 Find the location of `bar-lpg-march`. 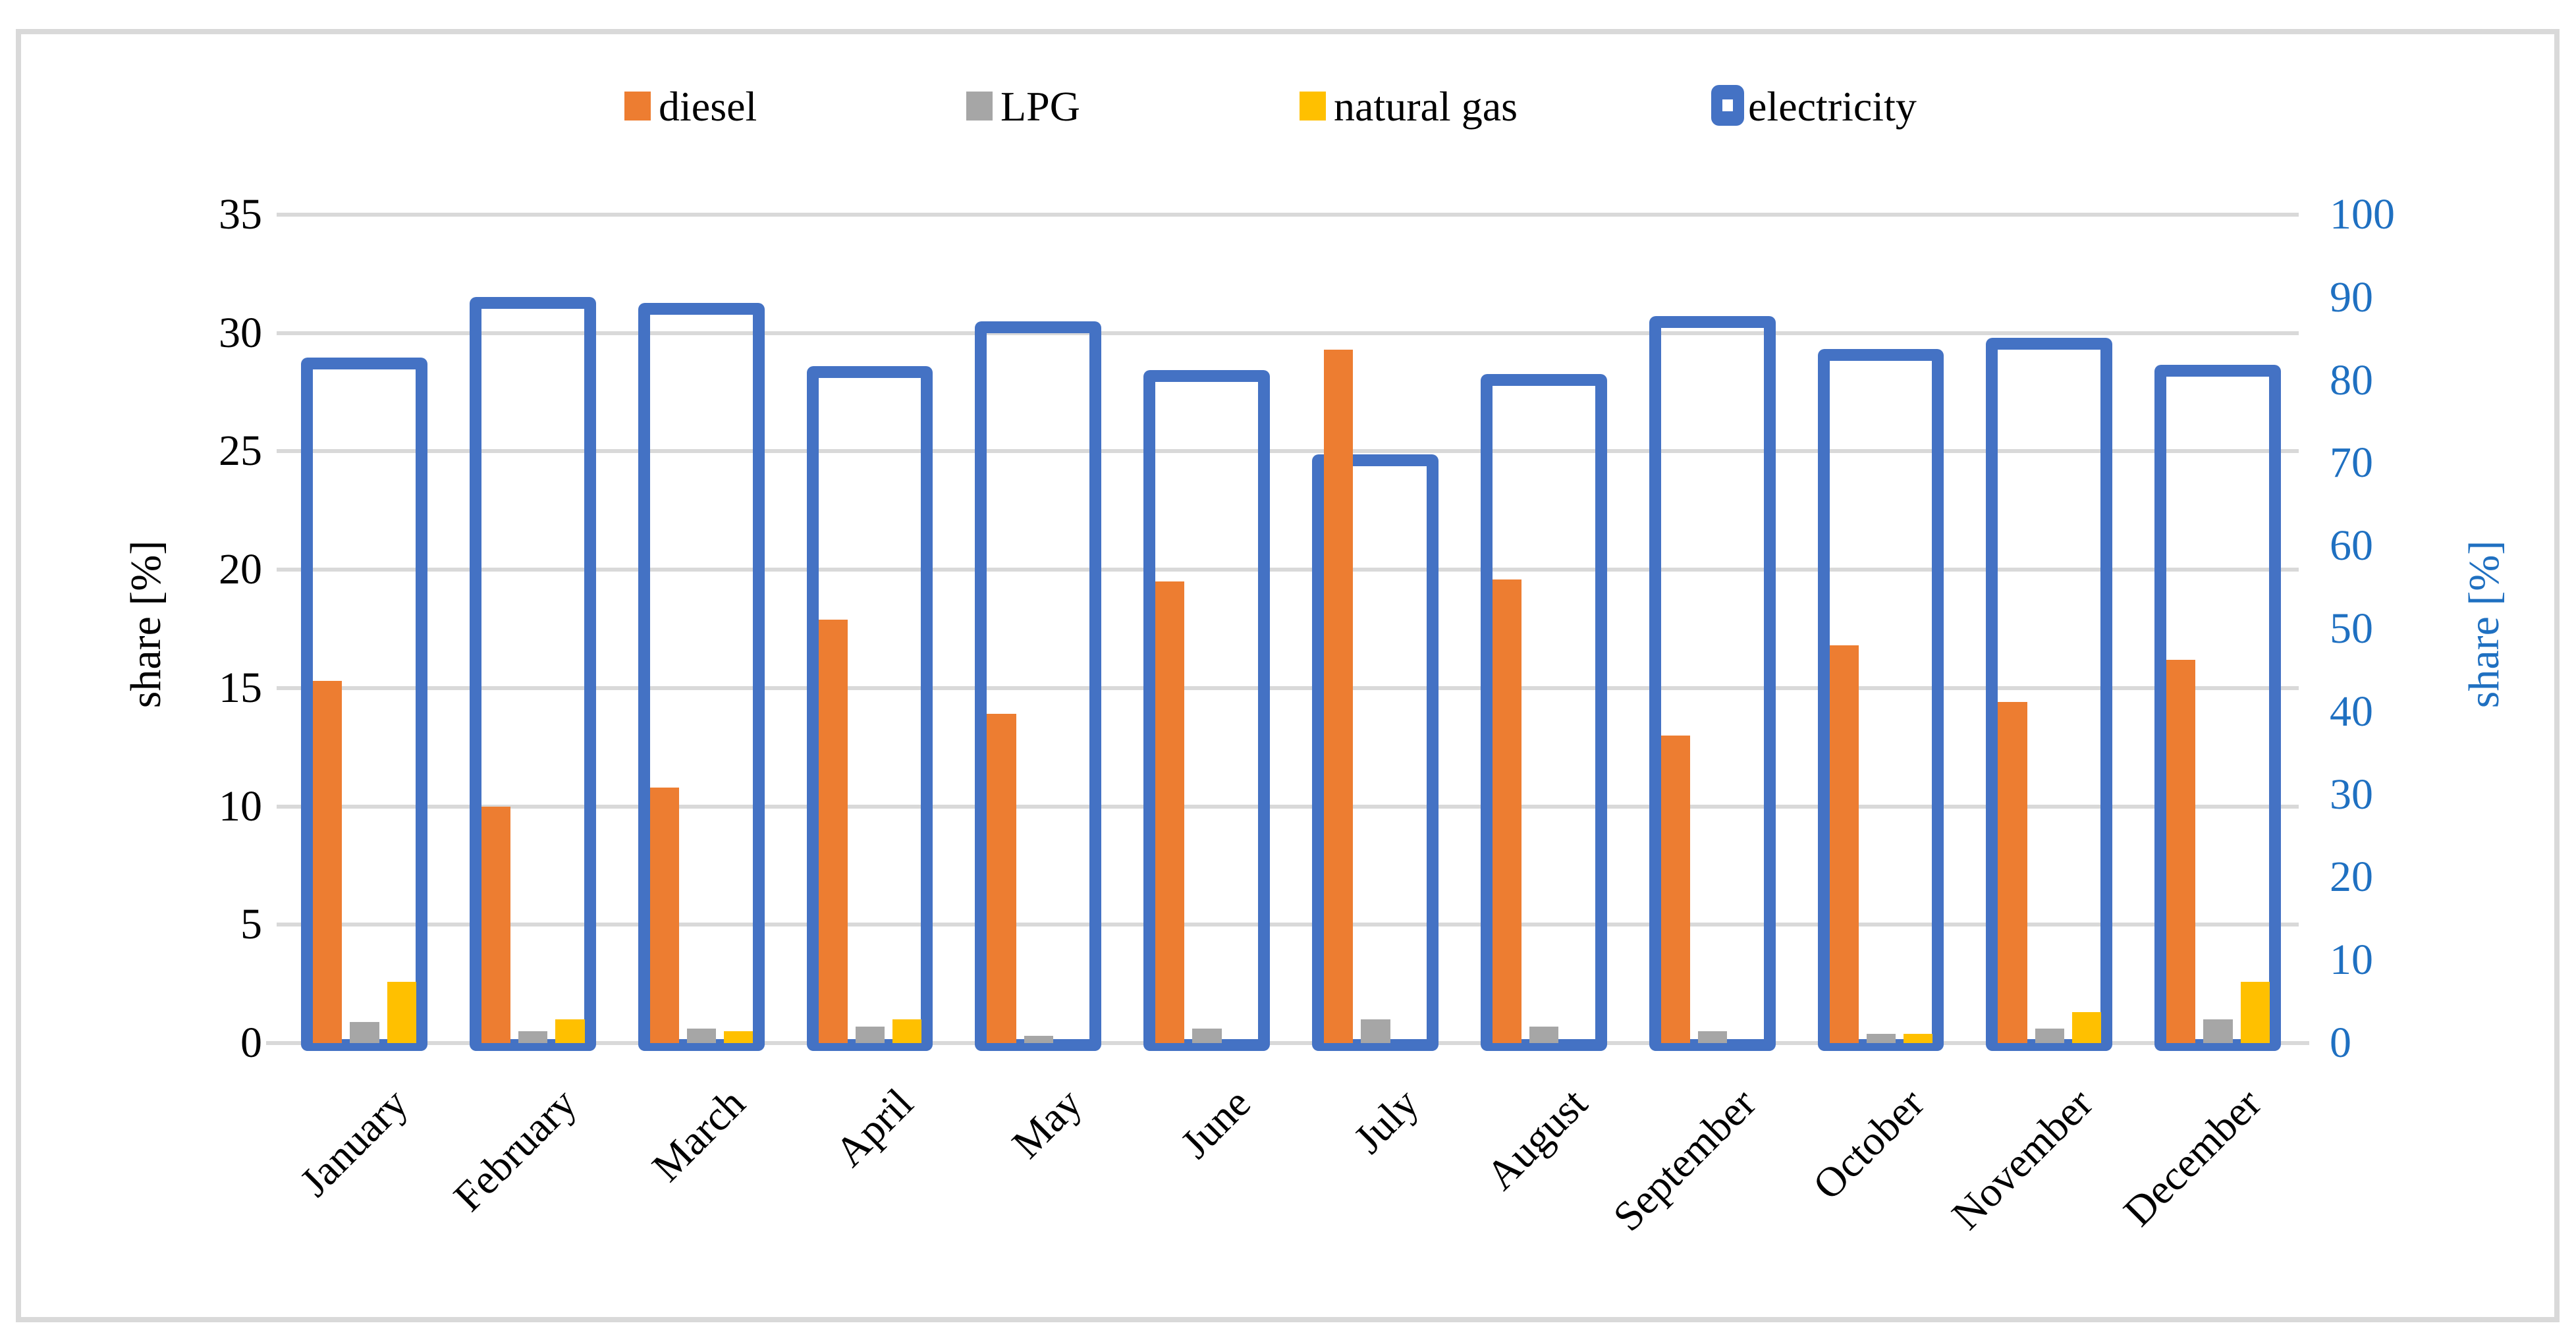

bar-lpg-march is located at coordinates (701, 1036).